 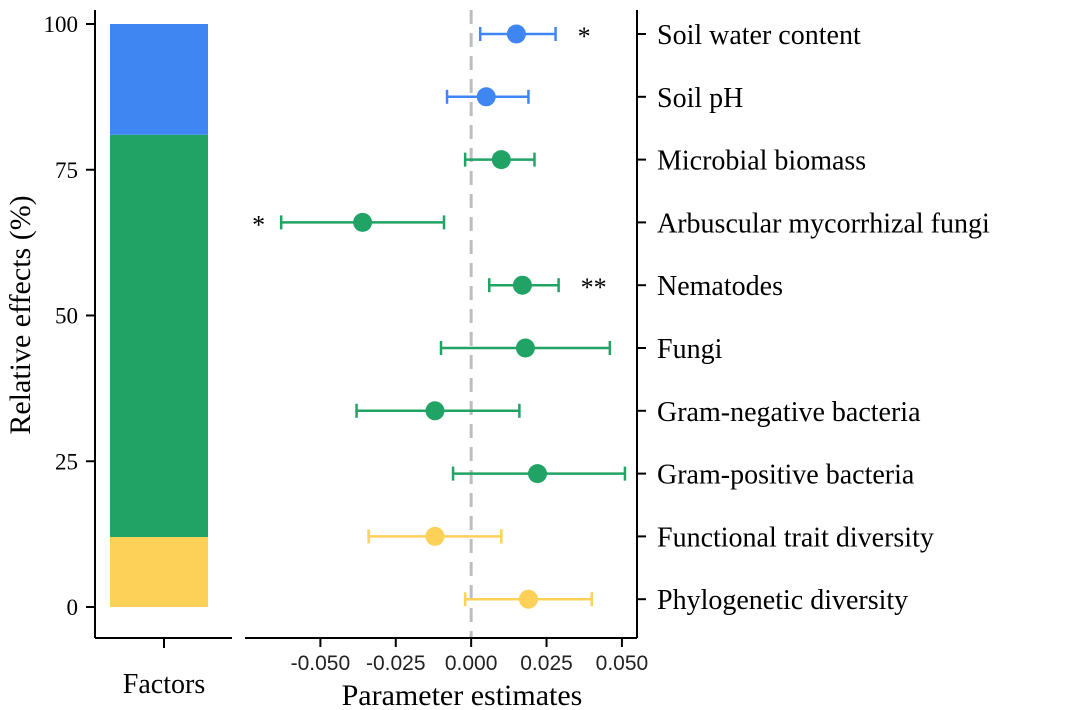 What do you see at coordinates (396, 663) in the screenshot?
I see `x-tick-label-1: -0.025` at bounding box center [396, 663].